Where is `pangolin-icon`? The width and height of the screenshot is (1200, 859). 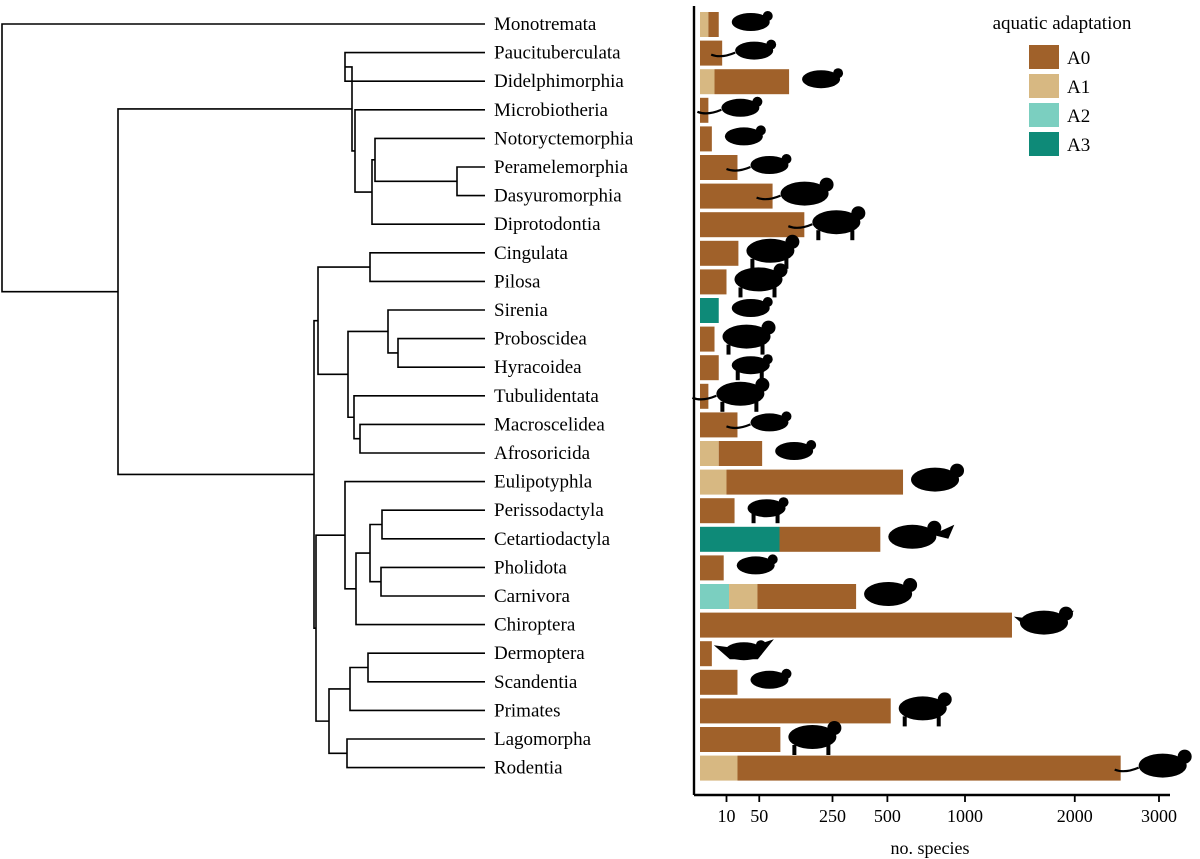 pangolin-icon is located at coordinates (757, 564).